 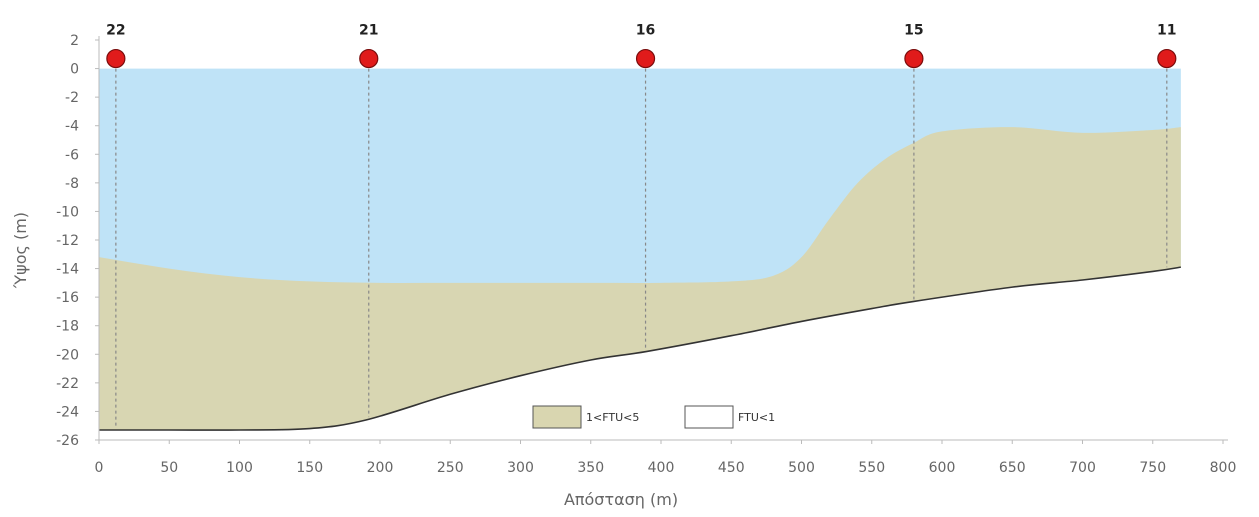 What do you see at coordinates (368, 30) in the screenshot?
I see `station-label: 21` at bounding box center [368, 30].